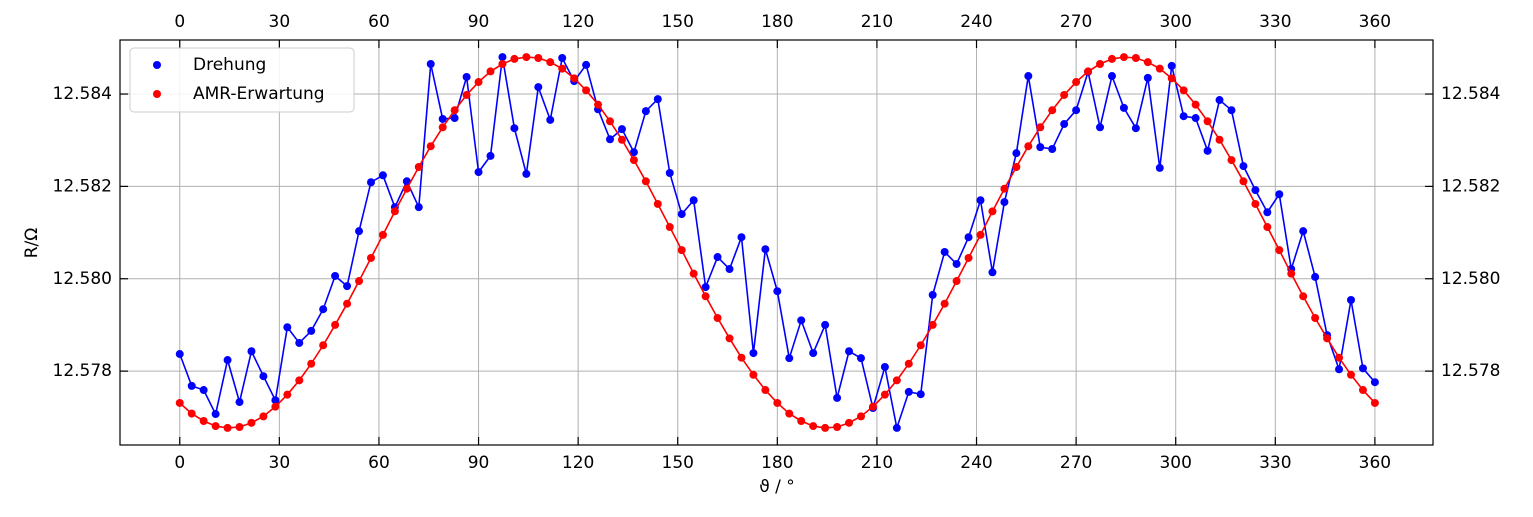 This screenshot has width=1533, height=517. Describe the element at coordinates (578, 22) in the screenshot. I see `x-tick-label: 120` at that location.